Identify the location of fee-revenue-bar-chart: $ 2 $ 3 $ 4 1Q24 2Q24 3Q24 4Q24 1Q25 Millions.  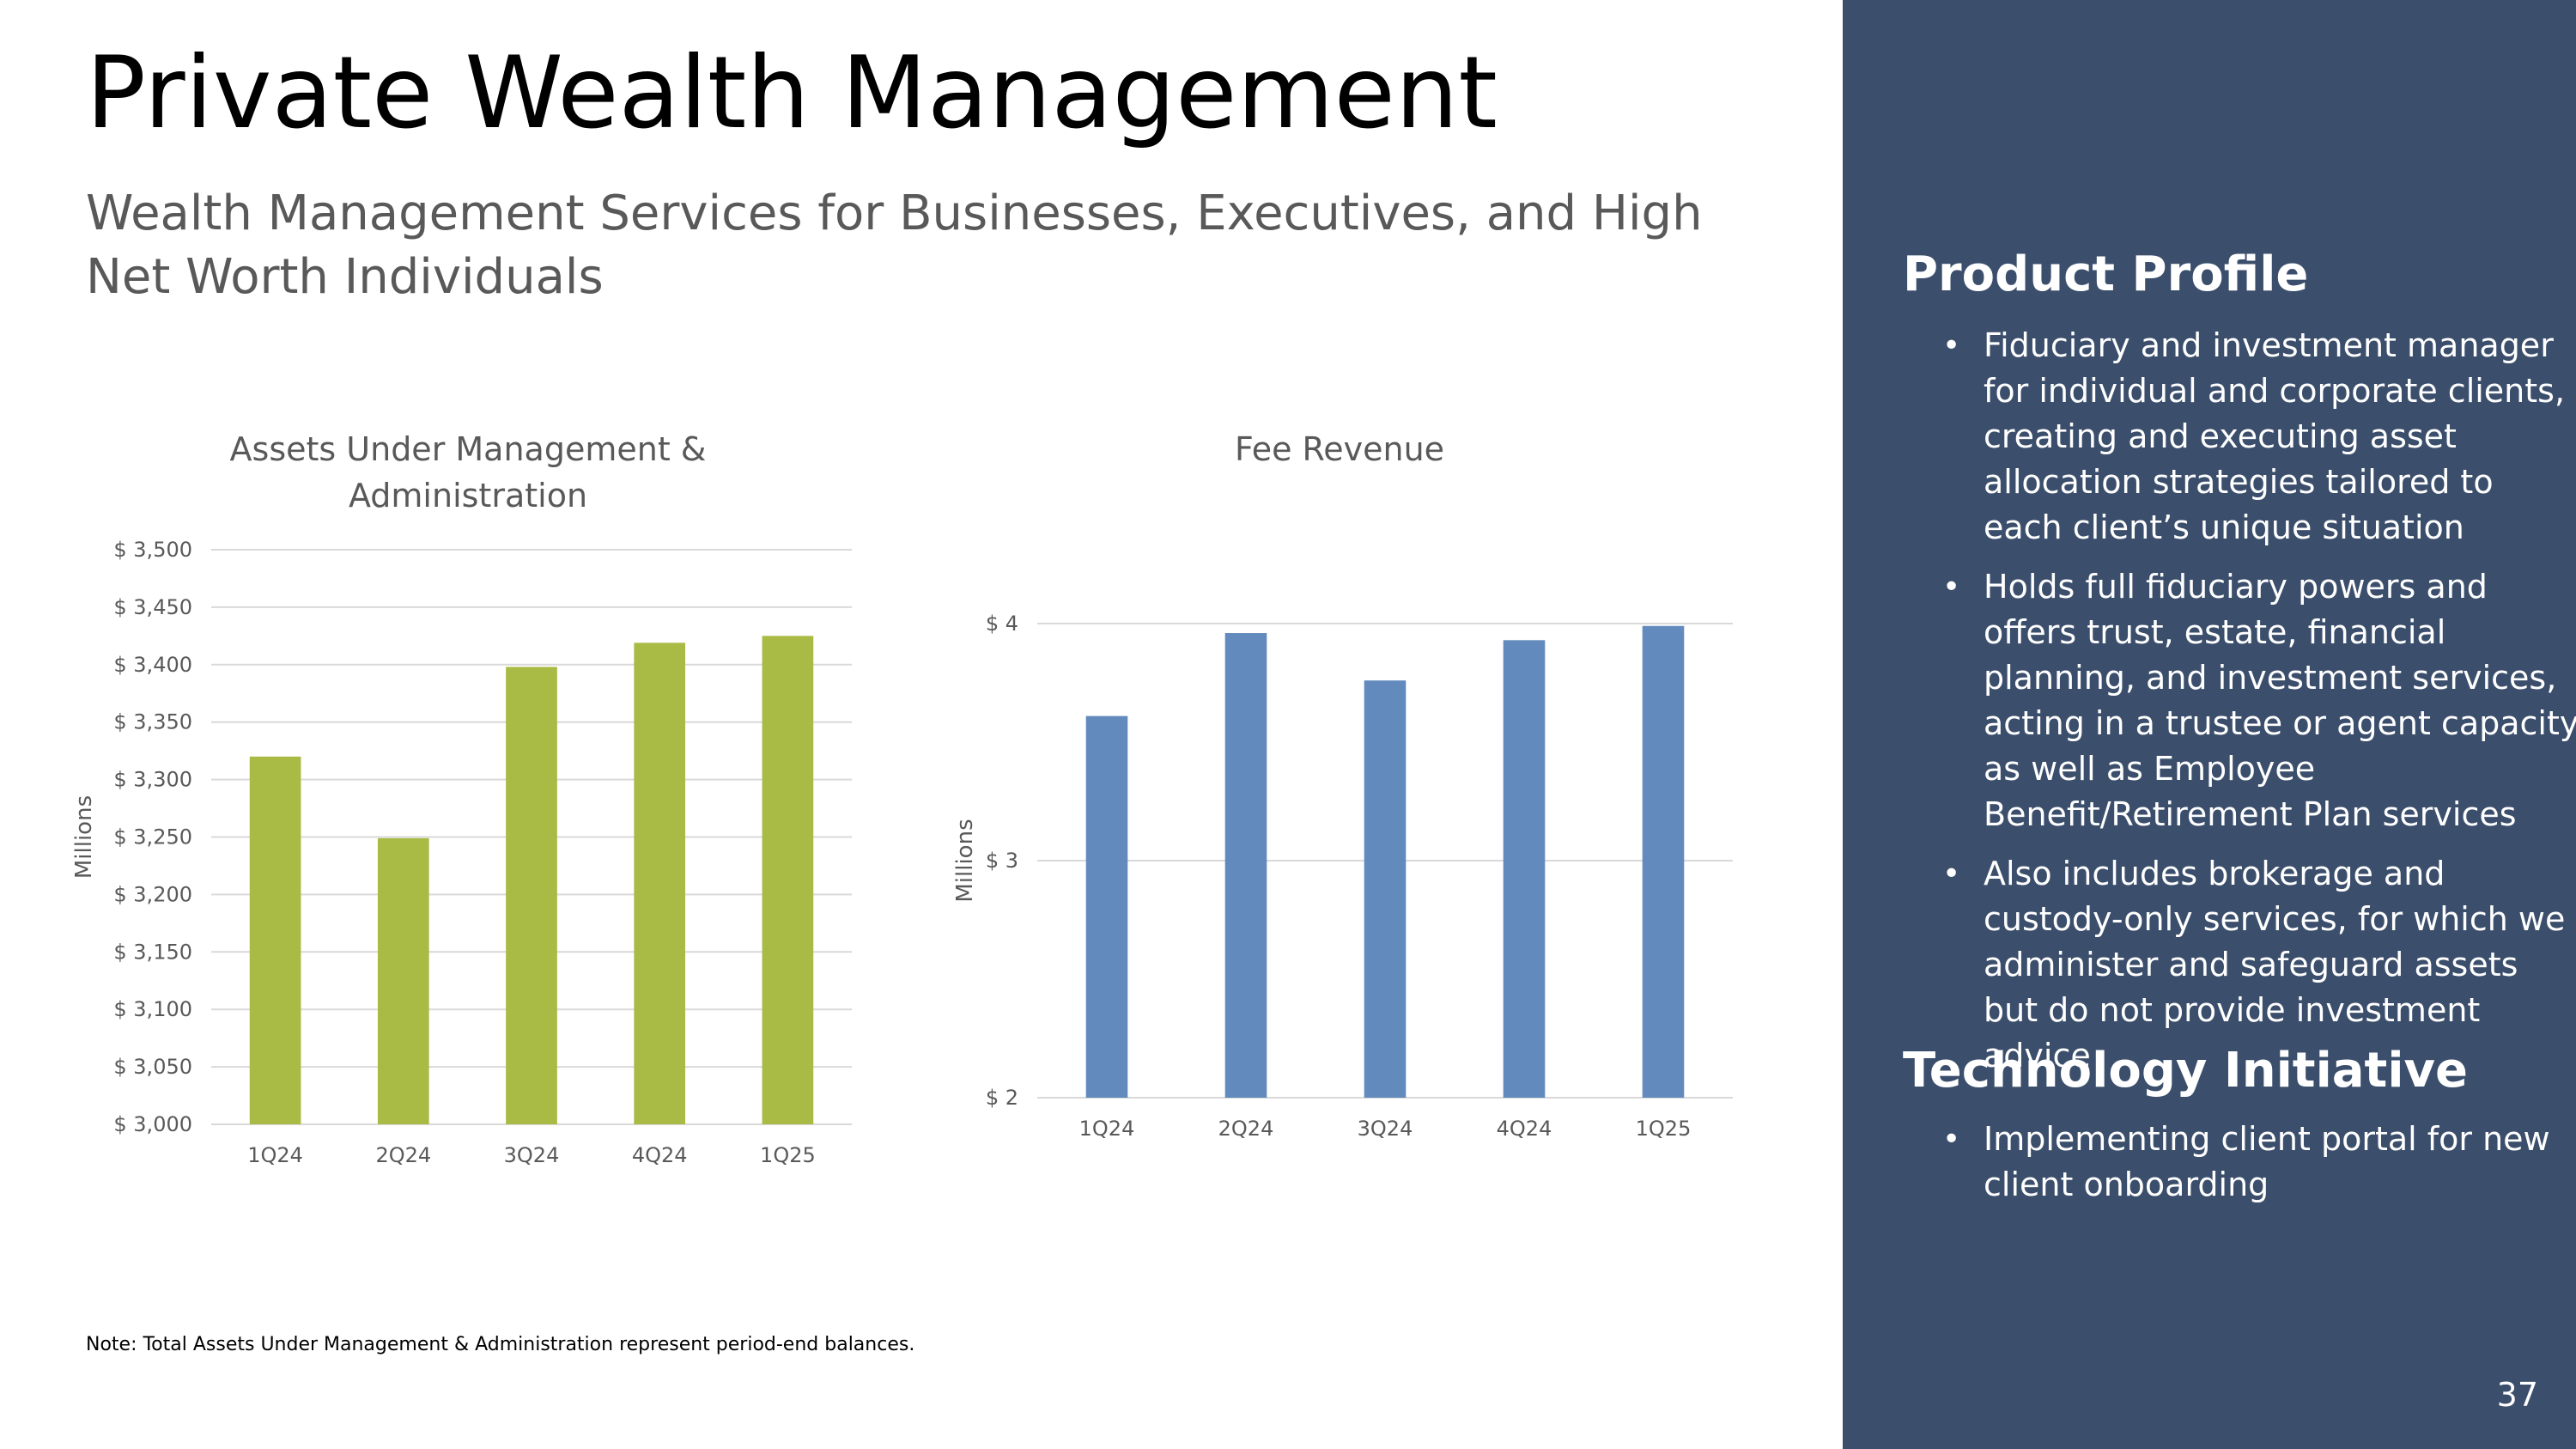
(1342, 876).